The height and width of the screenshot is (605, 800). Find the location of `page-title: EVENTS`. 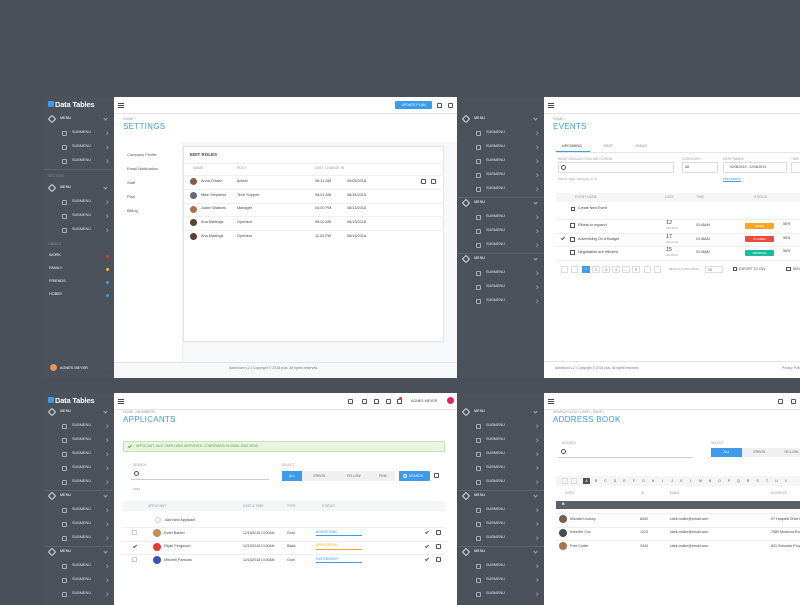

page-title: EVENTS is located at coordinates (570, 126).